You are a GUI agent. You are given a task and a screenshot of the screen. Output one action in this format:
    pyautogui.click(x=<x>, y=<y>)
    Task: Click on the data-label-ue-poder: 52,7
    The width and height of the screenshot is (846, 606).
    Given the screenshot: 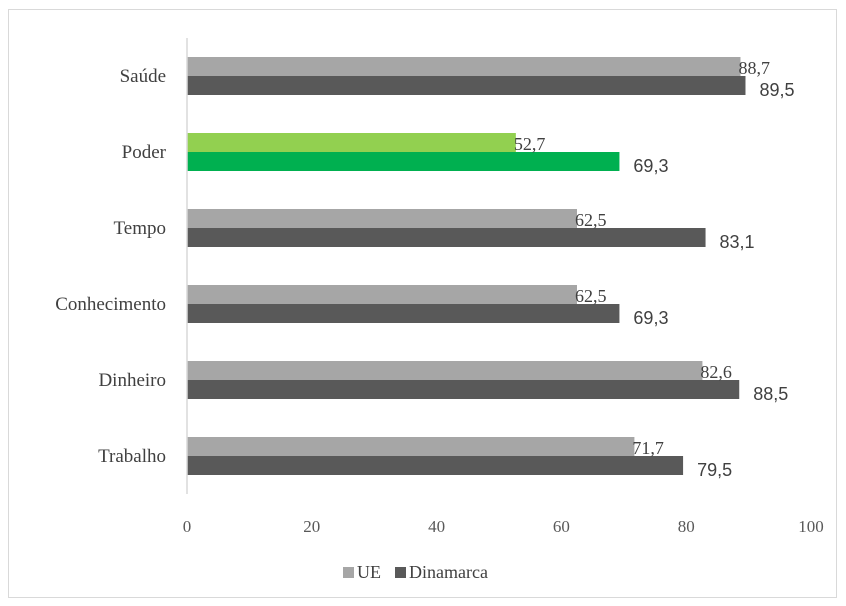 What is the action you would take?
    pyautogui.click(x=530, y=144)
    